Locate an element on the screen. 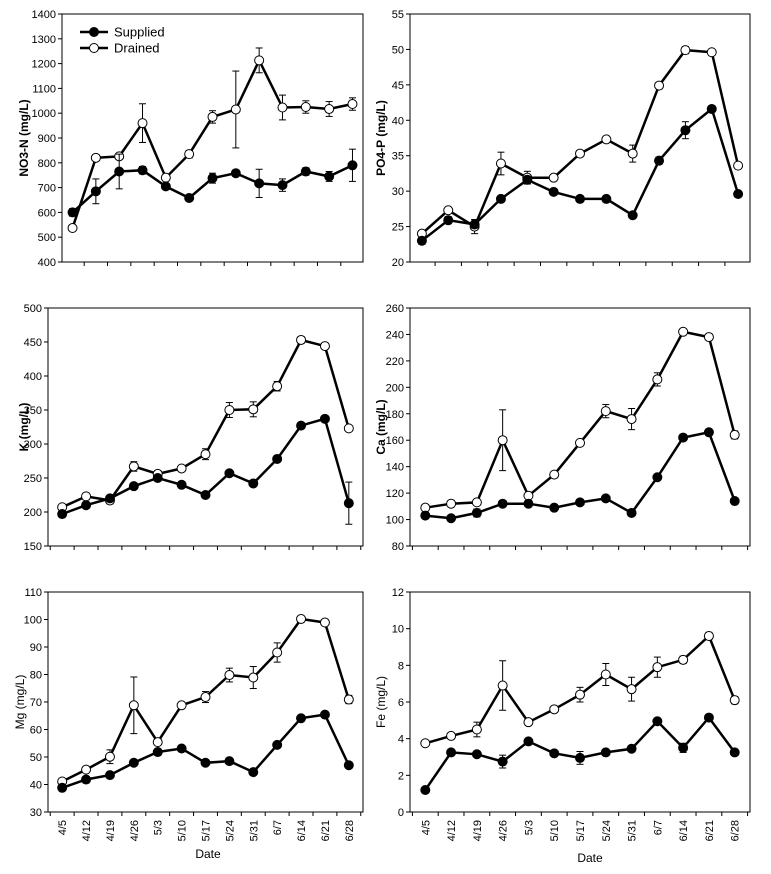  x-tick-label: 5/10 is located at coordinates (183, 830).